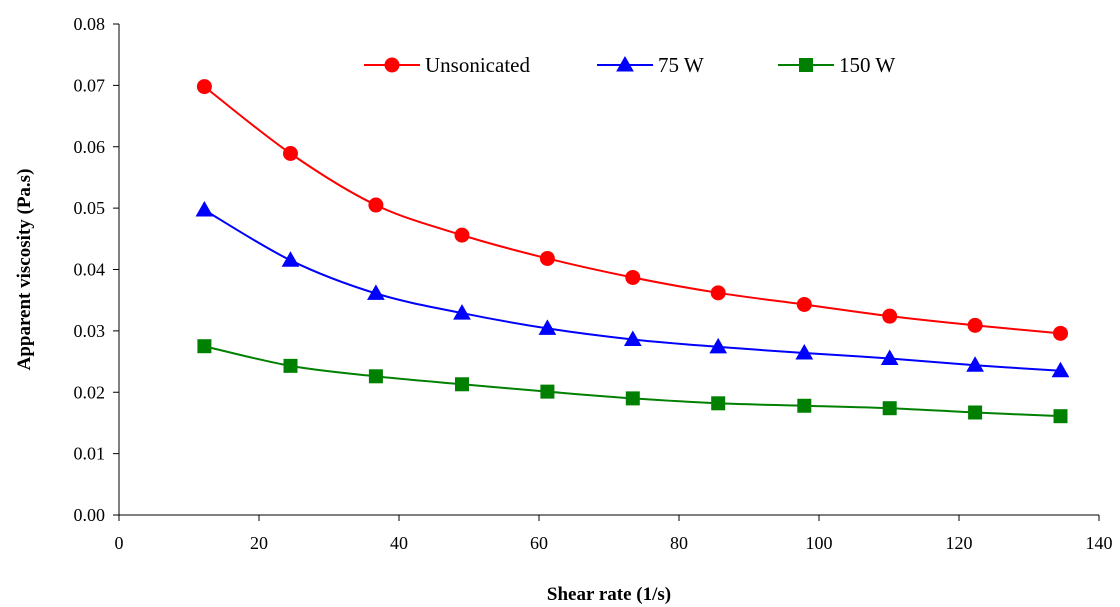 The image size is (1120, 607). Describe the element at coordinates (90, 208) in the screenshot. I see `y-tick-label: 0.05` at that location.